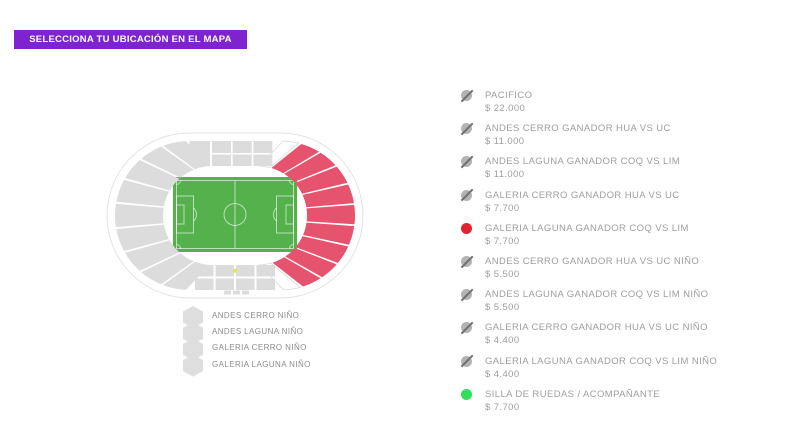 The image size is (800, 443). I want to click on map-instruction-banner: SELECCIONA TU UBICACIÓN EN EL MAPA, so click(130, 39).